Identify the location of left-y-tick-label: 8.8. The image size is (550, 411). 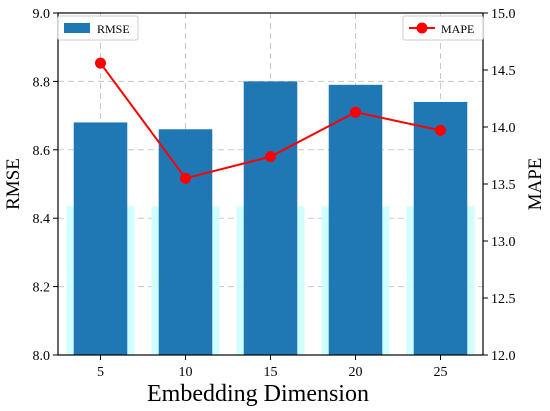
(42, 82).